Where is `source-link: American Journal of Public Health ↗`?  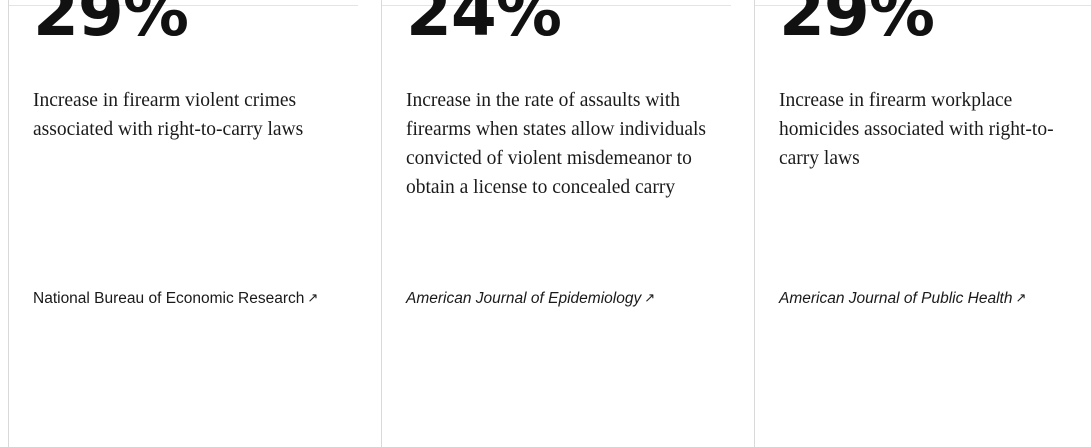 source-link: American Journal of Public Health ↗ is located at coordinates (902, 299).